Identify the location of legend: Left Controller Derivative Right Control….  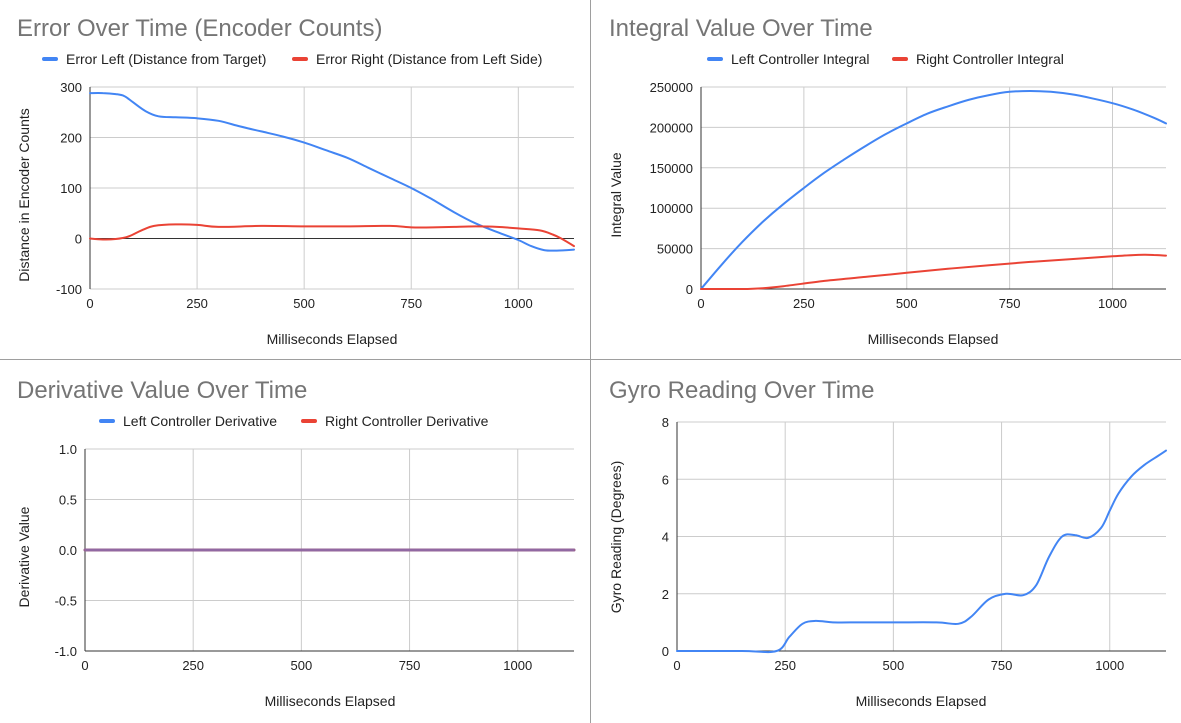
(294, 421).